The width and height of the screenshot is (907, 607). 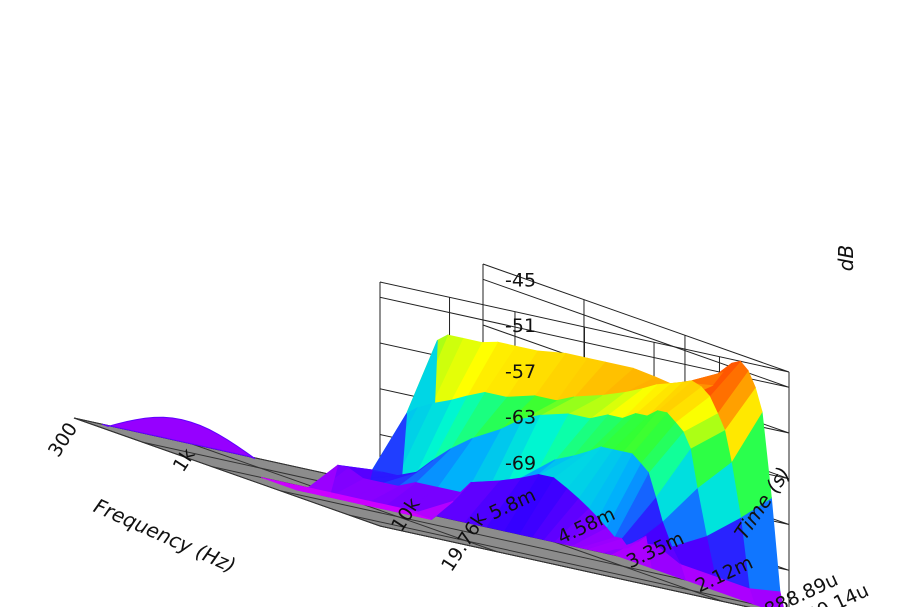 I want to click on surface-patch, so click(x=282, y=484).